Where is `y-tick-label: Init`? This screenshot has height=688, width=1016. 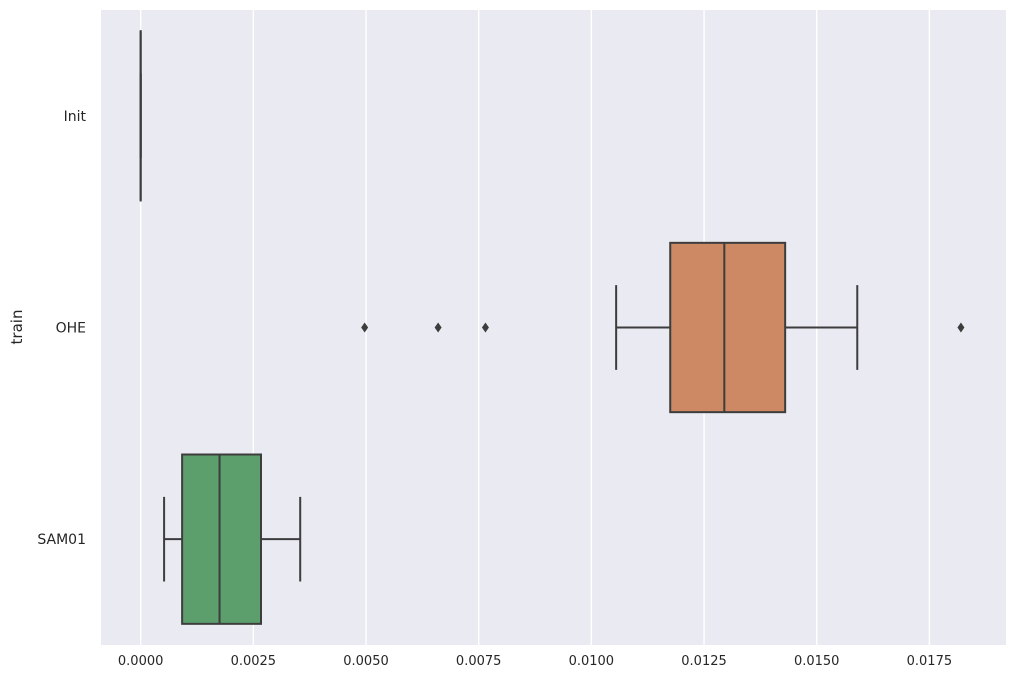 y-tick-label: Init is located at coordinates (75, 117).